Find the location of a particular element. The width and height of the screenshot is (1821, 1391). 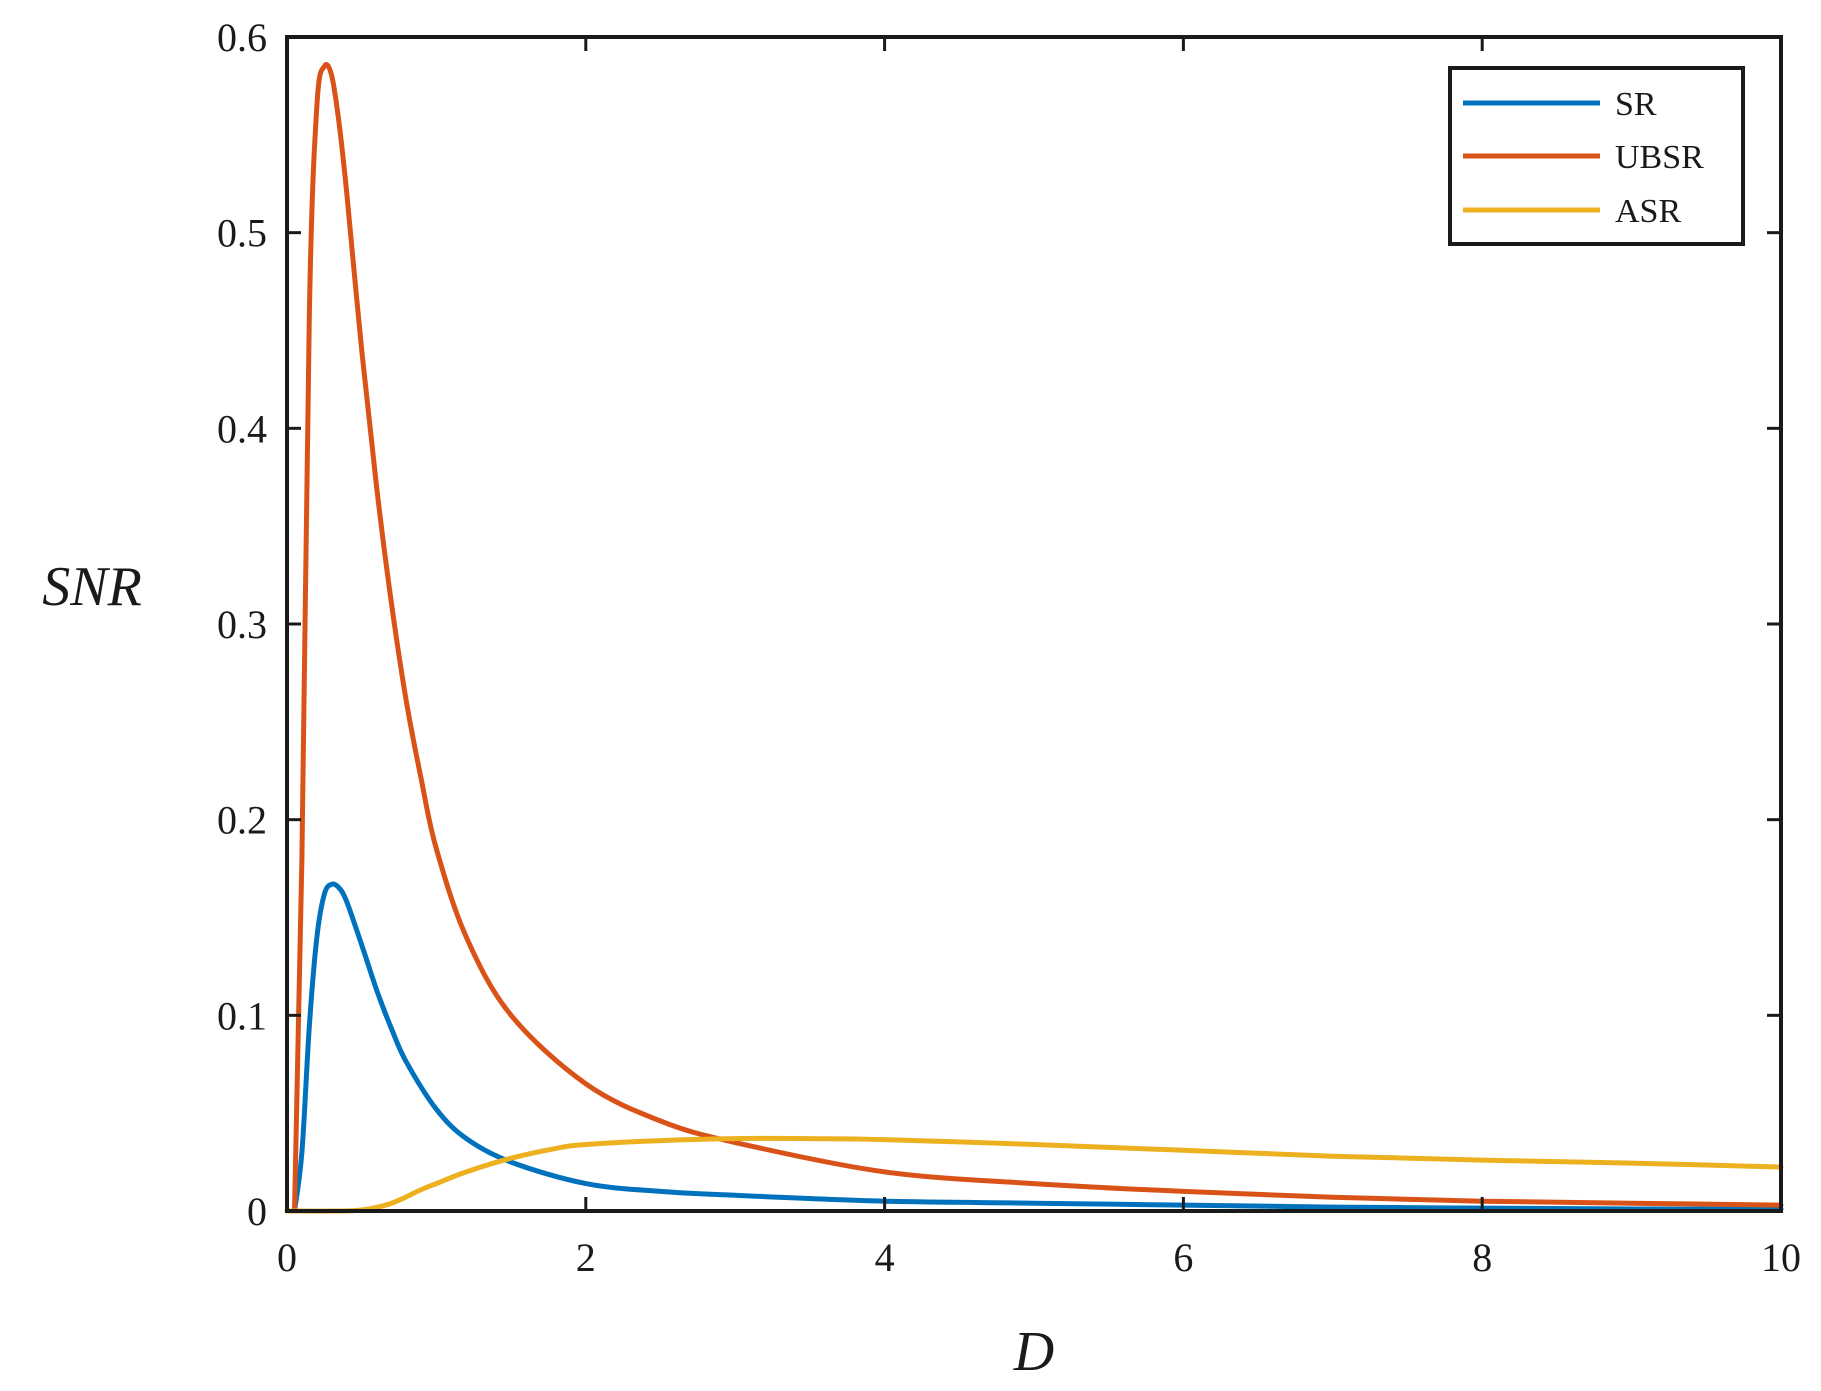

x-axis-label: D is located at coordinates (1033, 1352).